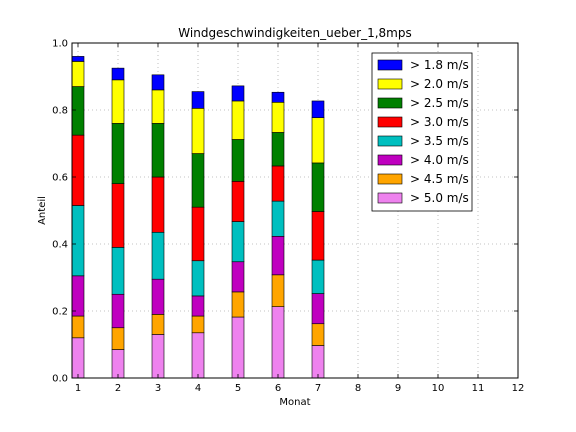 This screenshot has width=576, height=432. What do you see at coordinates (60, 44) in the screenshot?
I see `y-tick-label: 1.0` at bounding box center [60, 44].